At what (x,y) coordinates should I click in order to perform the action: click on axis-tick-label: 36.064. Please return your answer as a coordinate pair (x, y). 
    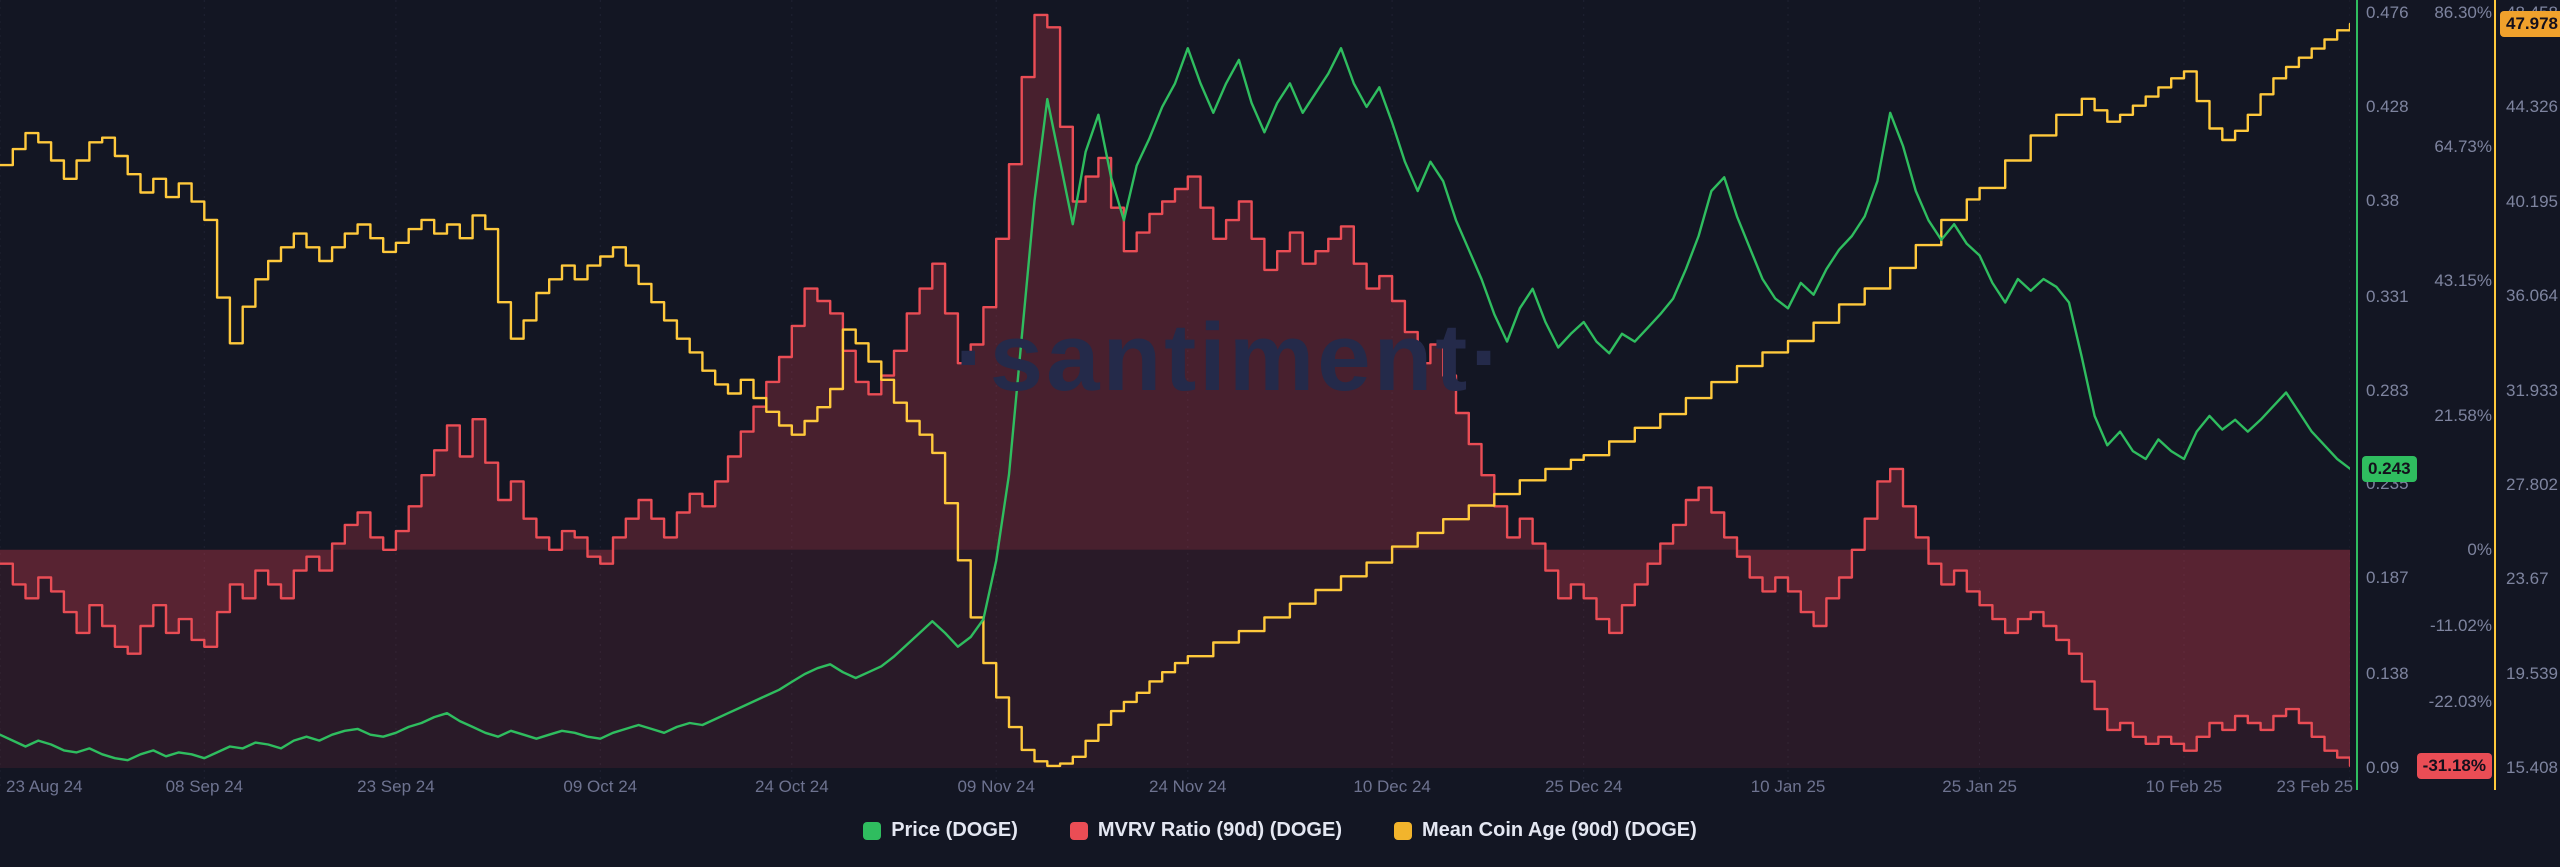
    Looking at the image, I should click on (2532, 296).